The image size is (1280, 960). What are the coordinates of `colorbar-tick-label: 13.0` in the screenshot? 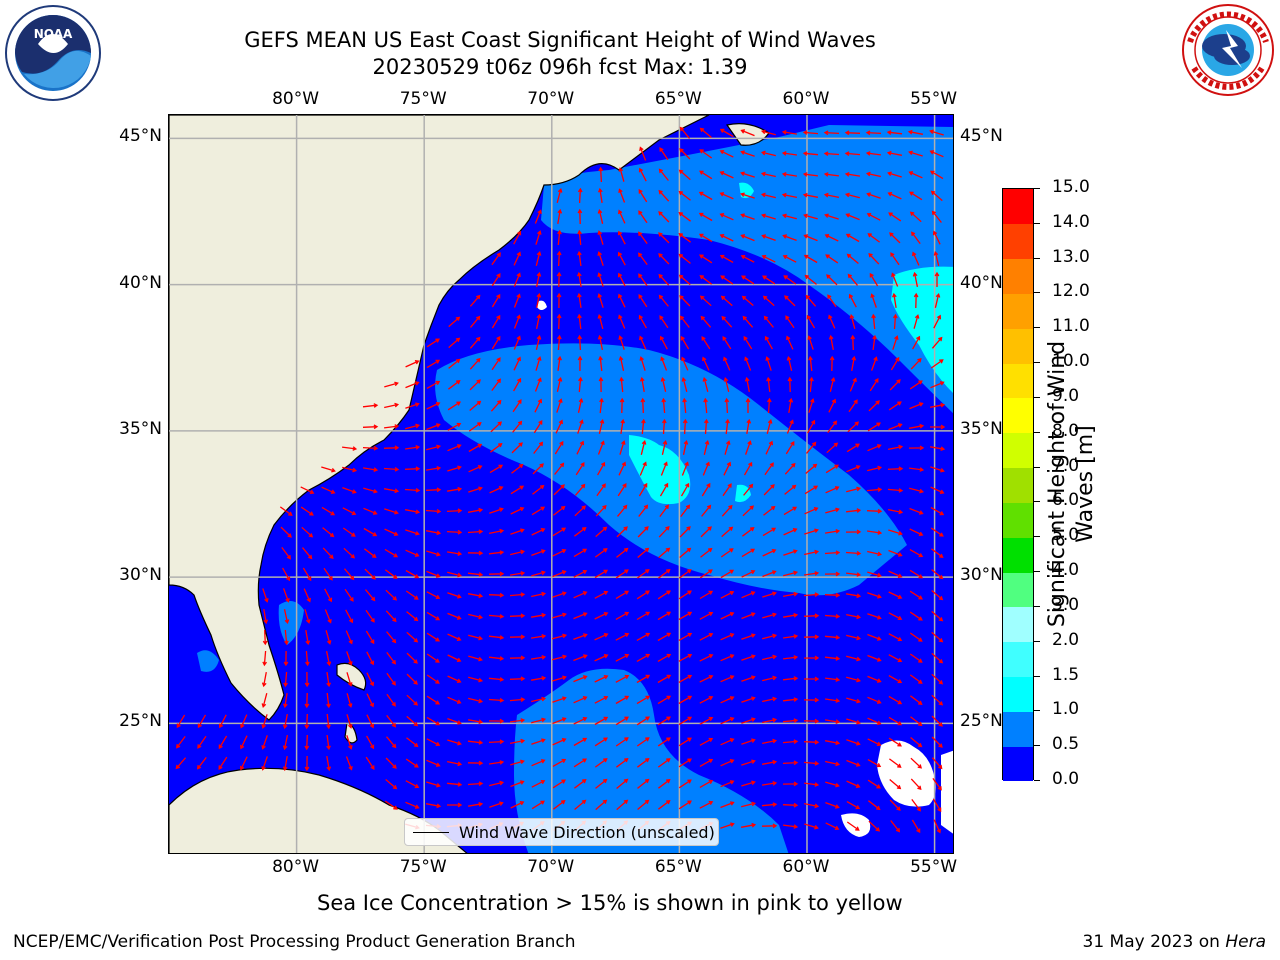 It's located at (1071, 256).